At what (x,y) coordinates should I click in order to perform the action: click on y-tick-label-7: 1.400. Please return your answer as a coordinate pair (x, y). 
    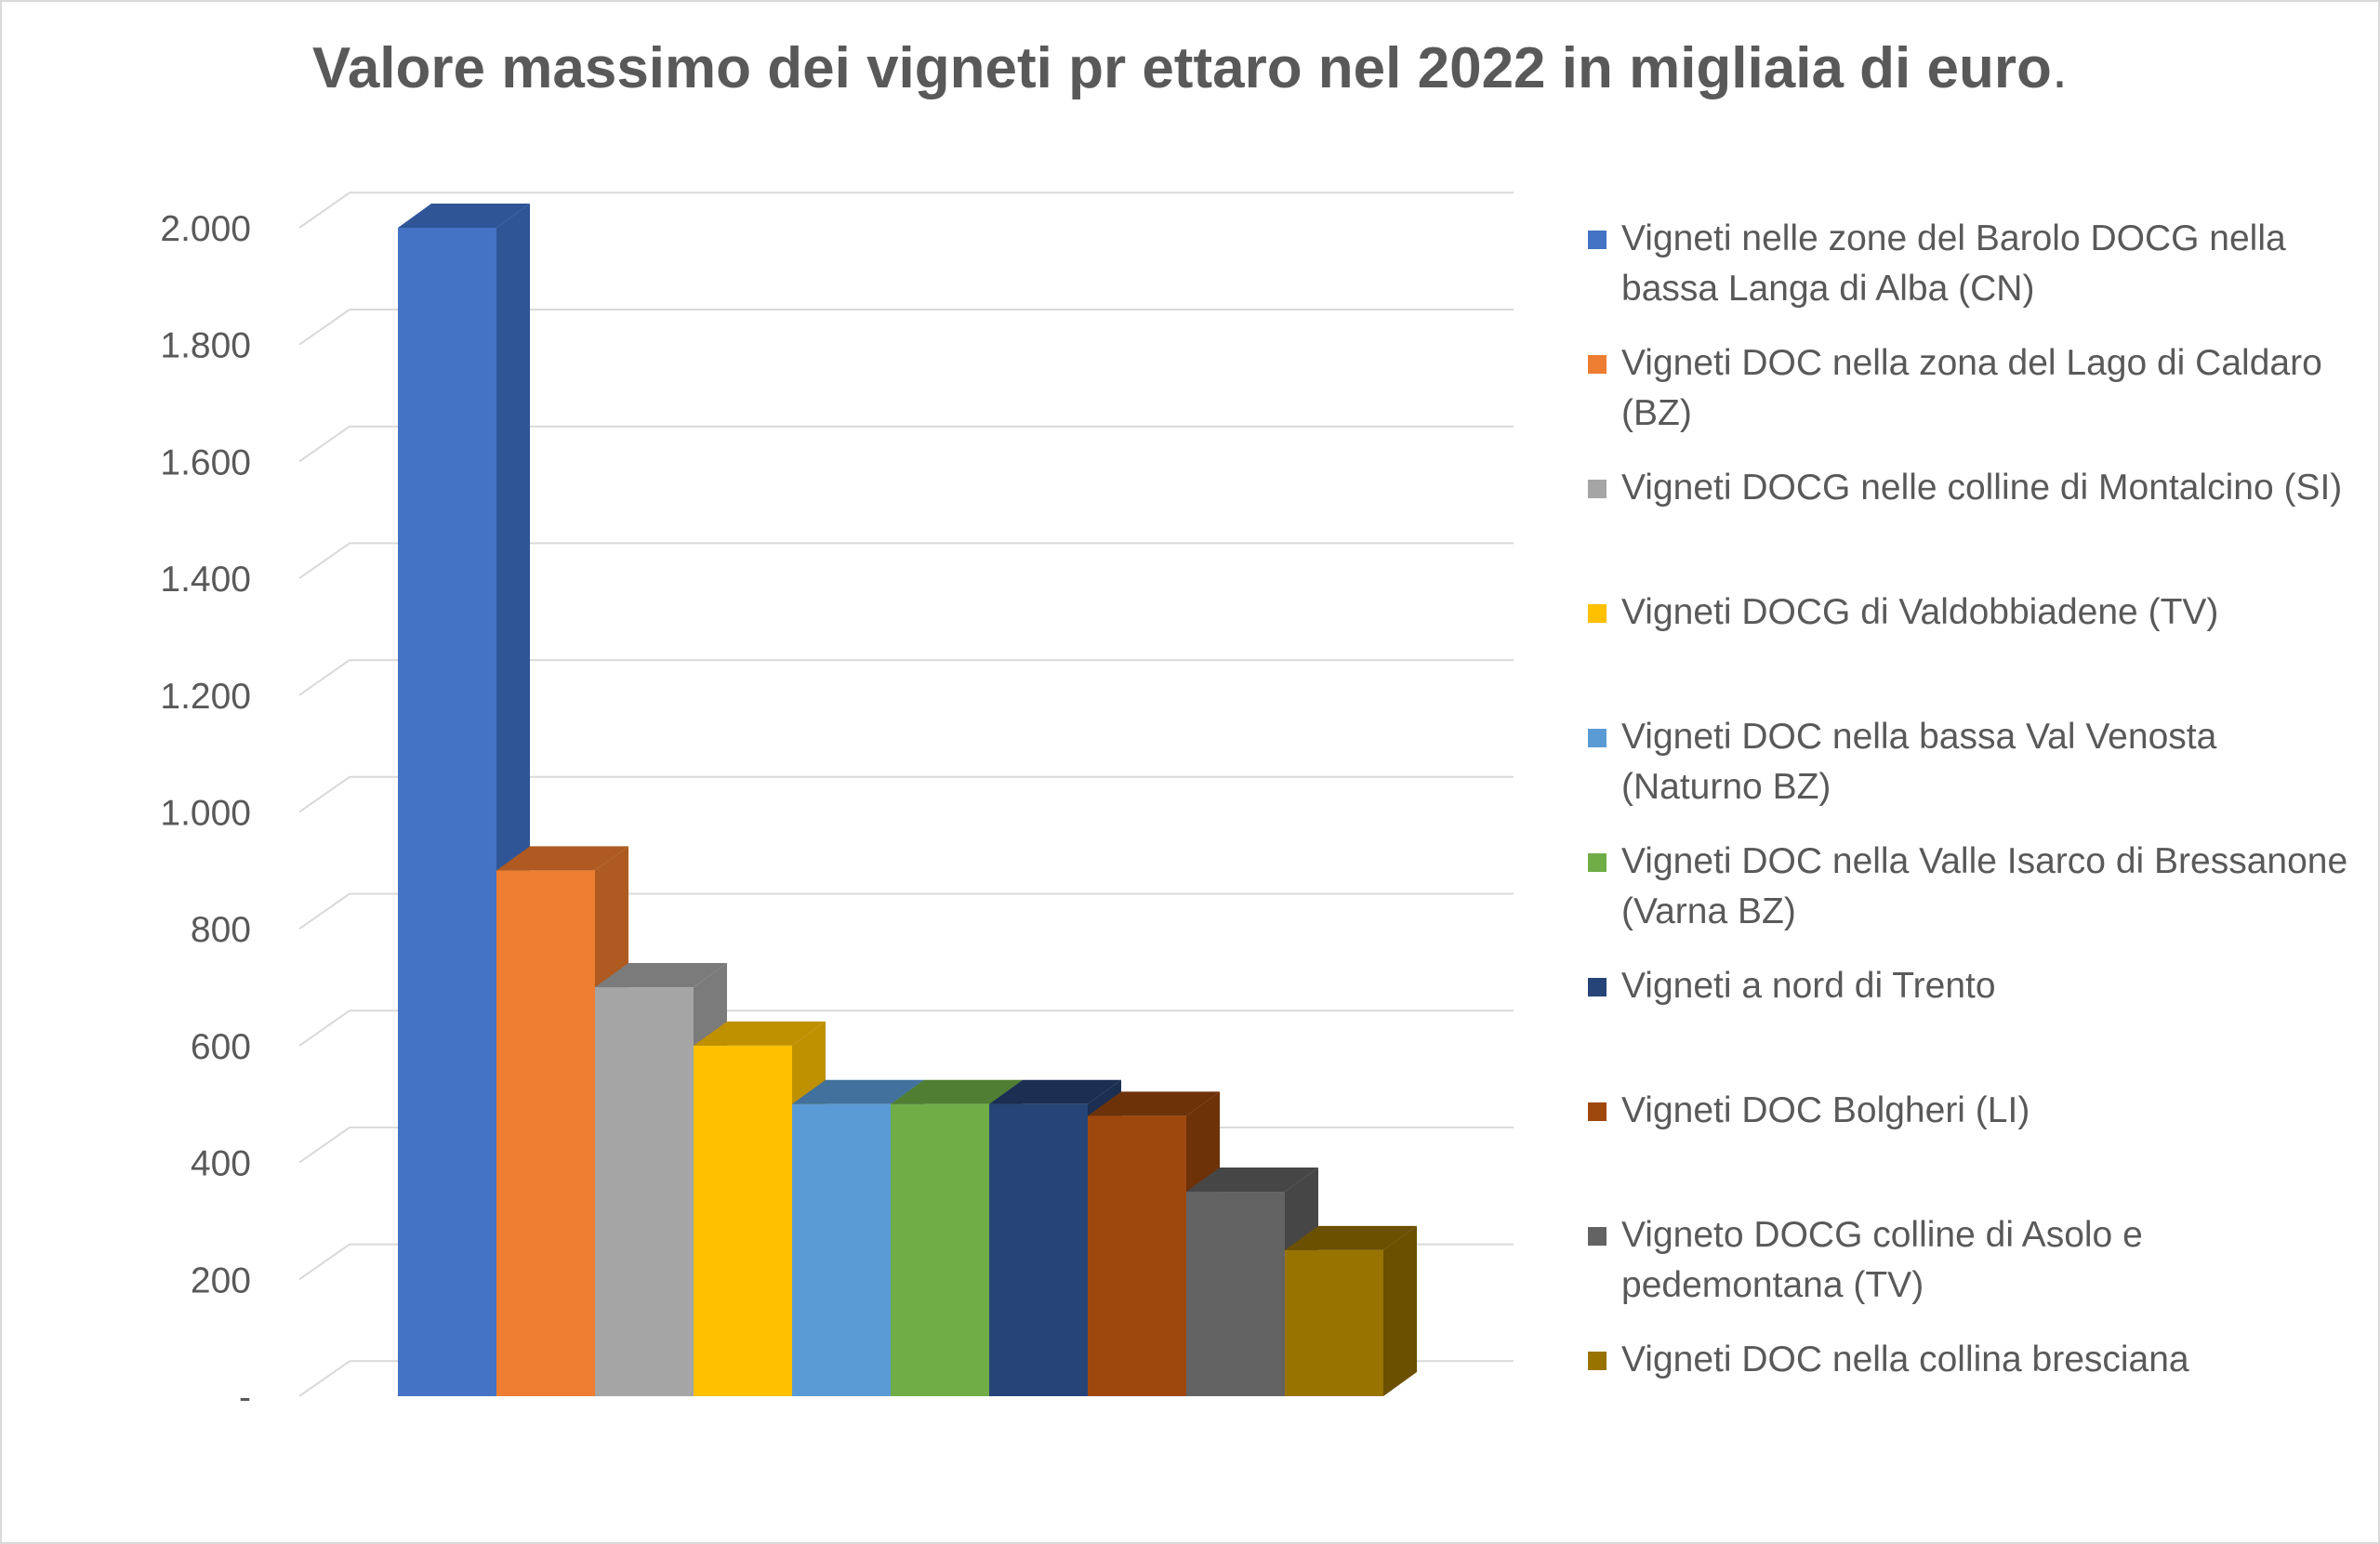
    Looking at the image, I should click on (205, 580).